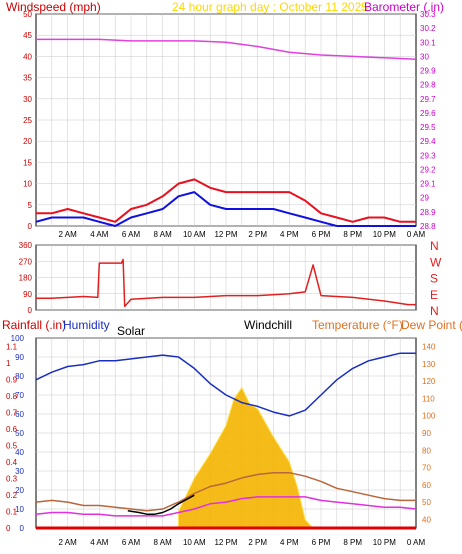  Describe the element at coordinates (428, 127) in the screenshot. I see `barometer-tick-label: 29.5` at that location.